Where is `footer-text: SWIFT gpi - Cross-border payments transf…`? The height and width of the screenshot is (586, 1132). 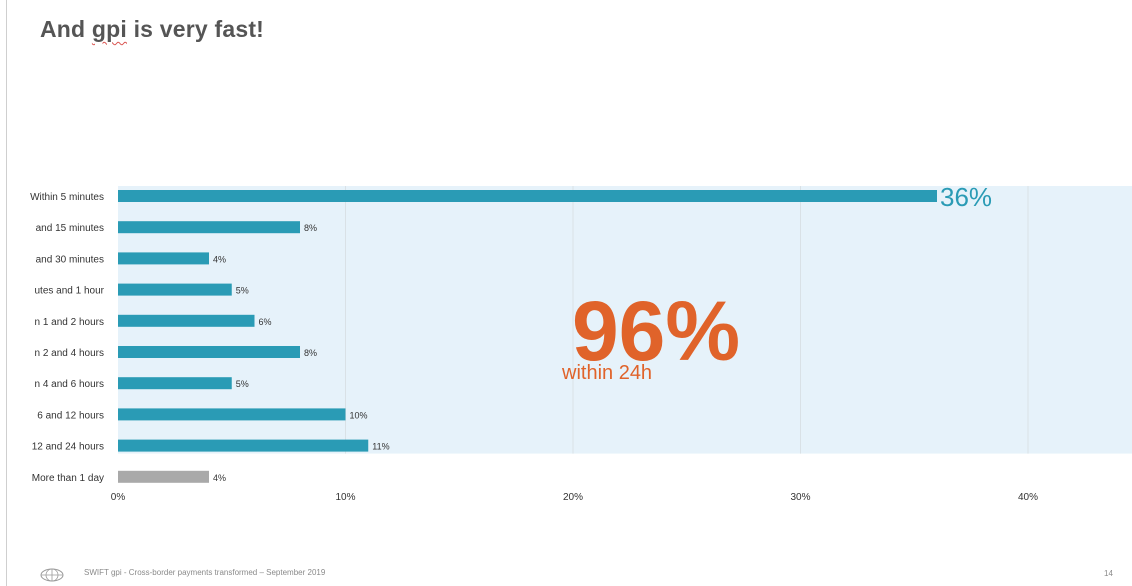 footer-text: SWIFT gpi - Cross-border payments transf… is located at coordinates (205, 572).